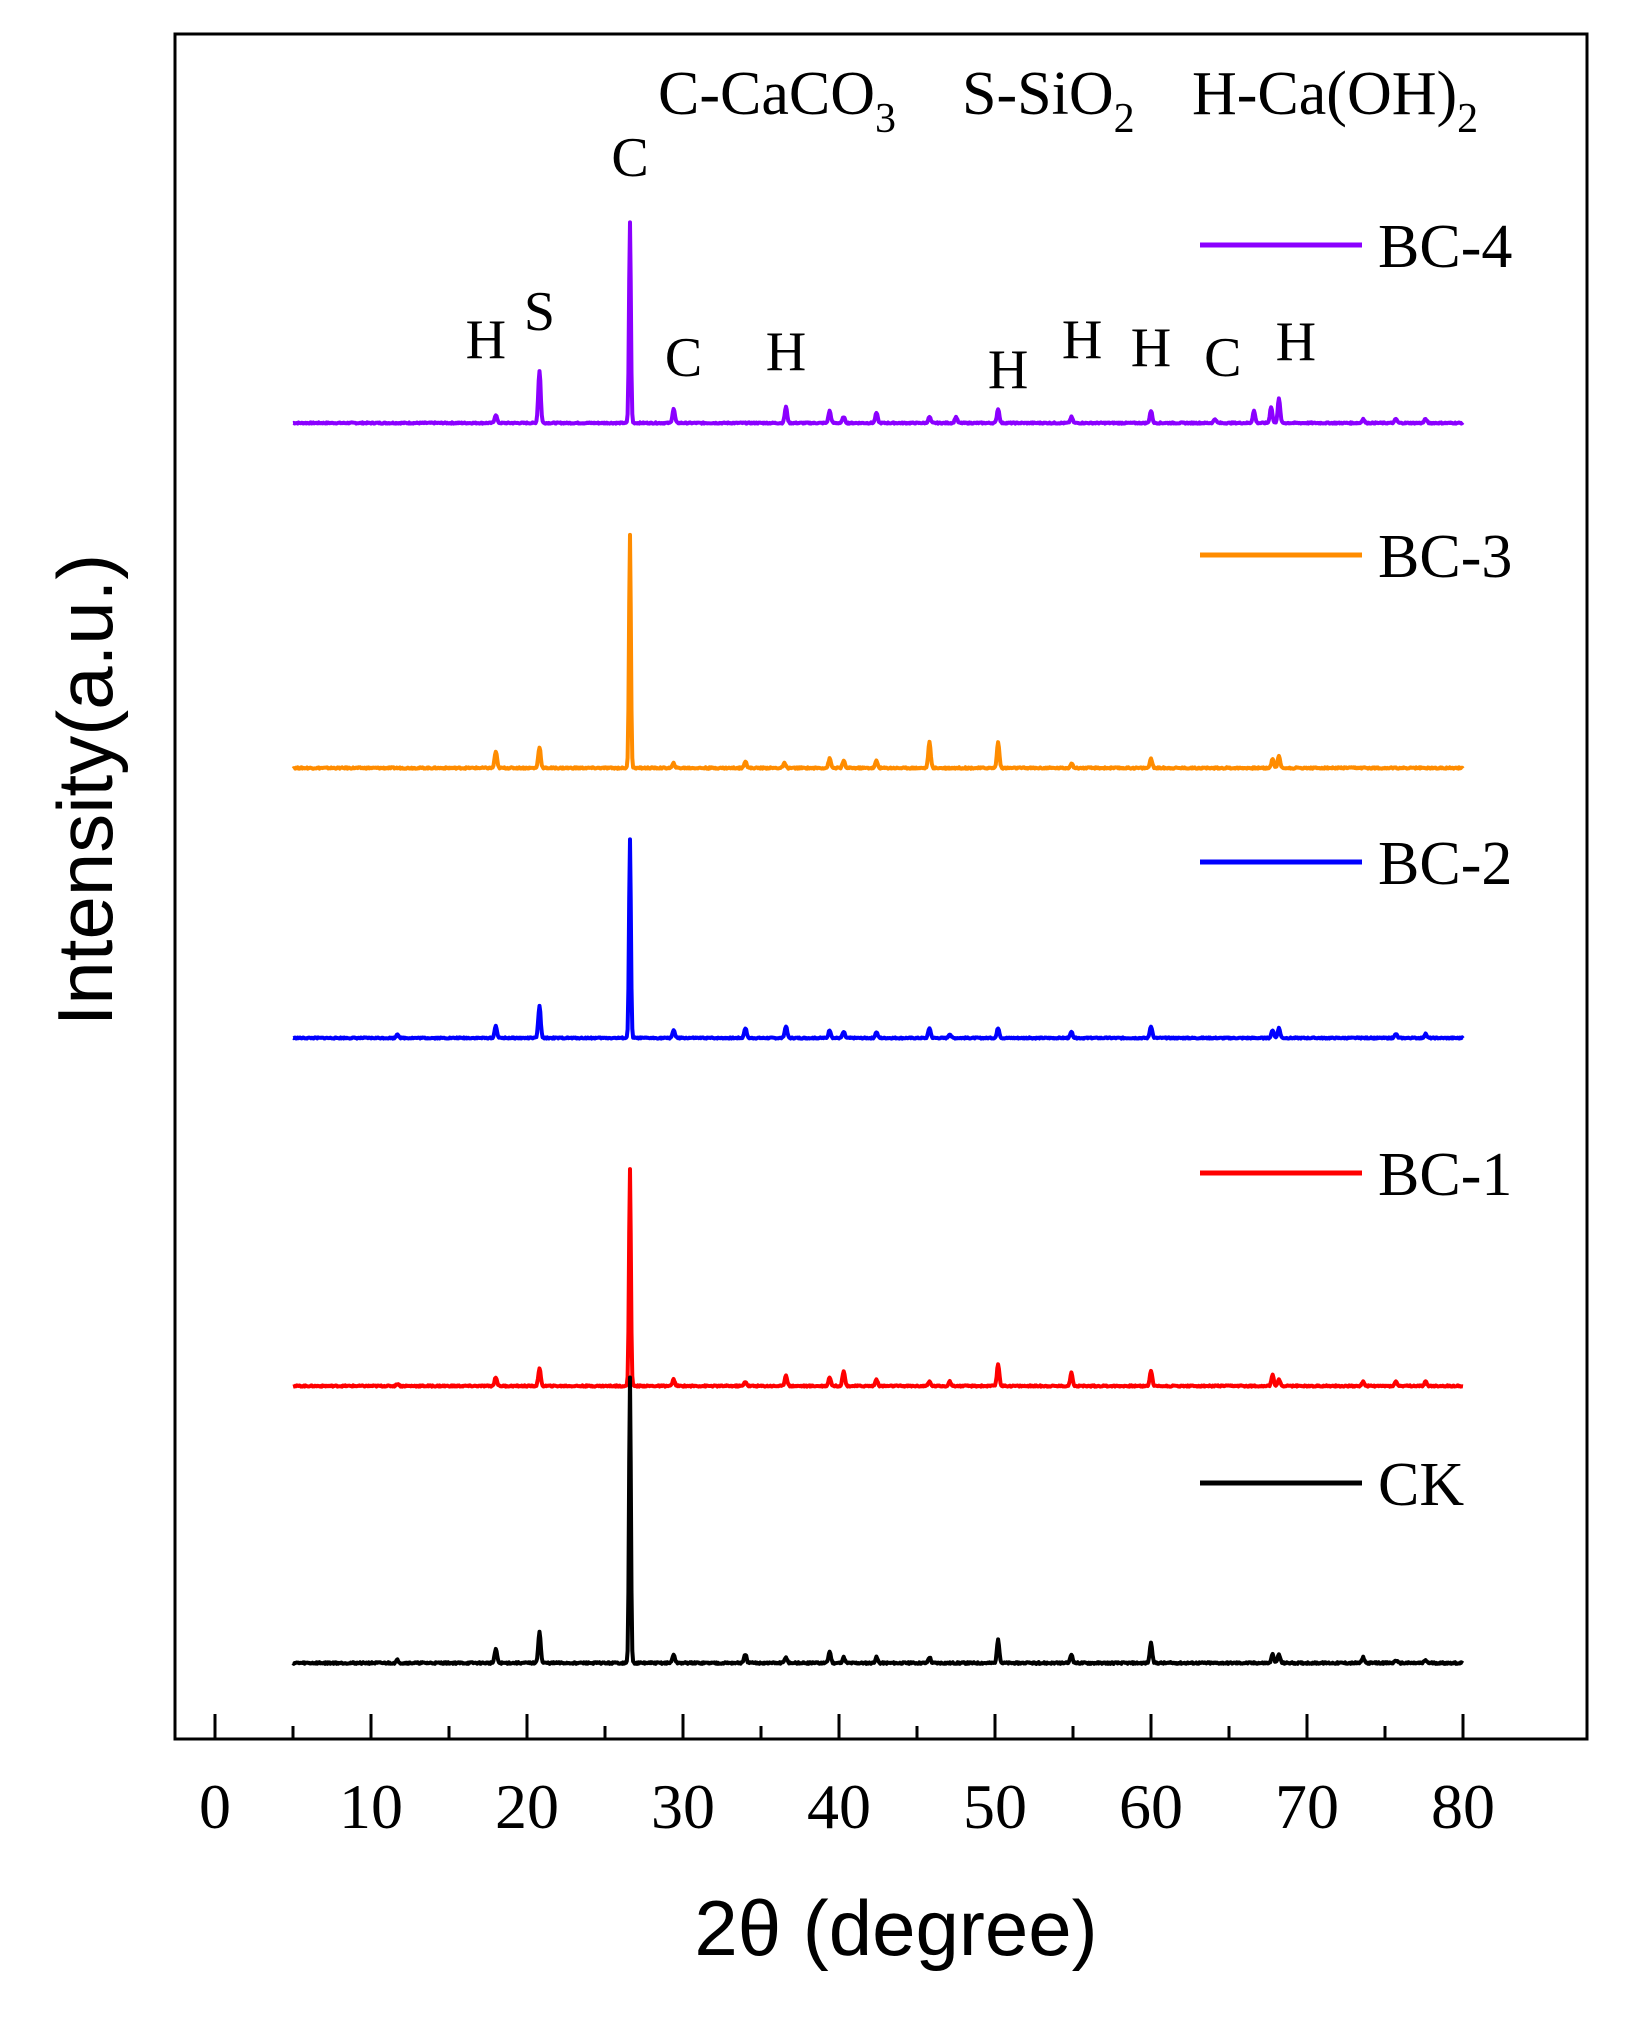  Describe the element at coordinates (1082, 340) in the screenshot. I see `peak-annotation-6: H` at that location.